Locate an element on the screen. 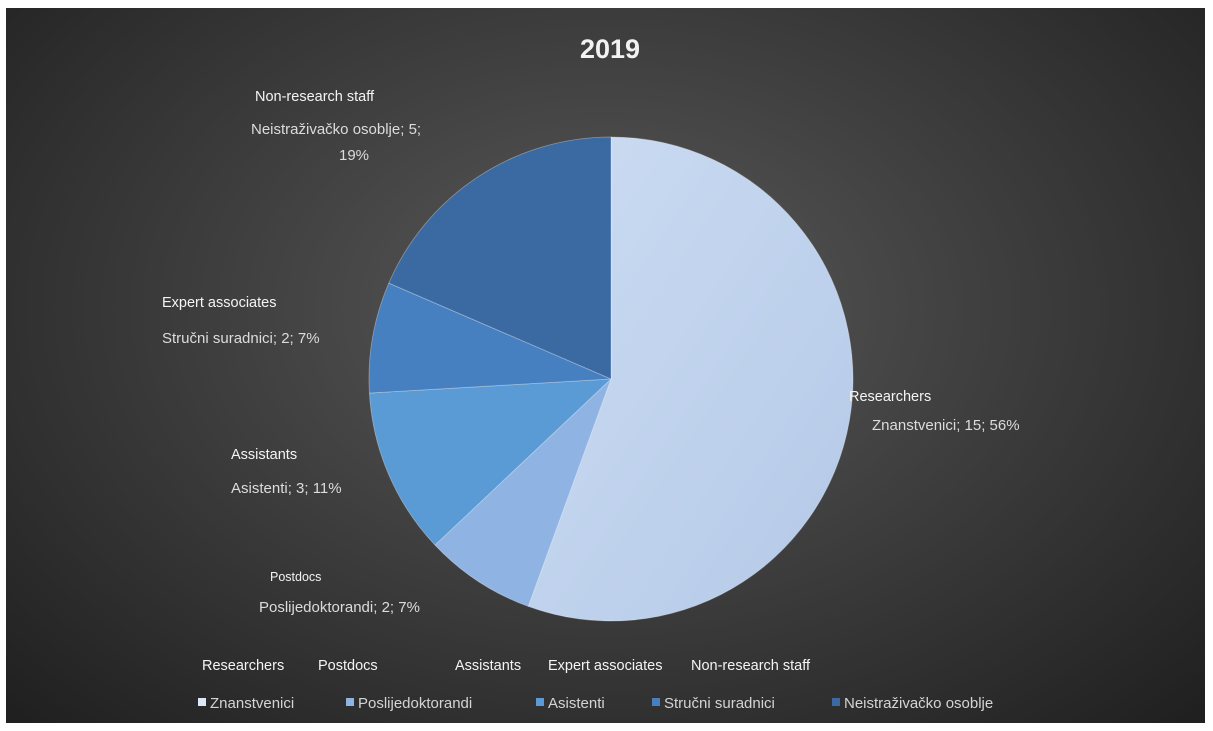 The width and height of the screenshot is (1213, 731). data-label-4: Stručni suradnici; 2; 7% is located at coordinates (241, 338).